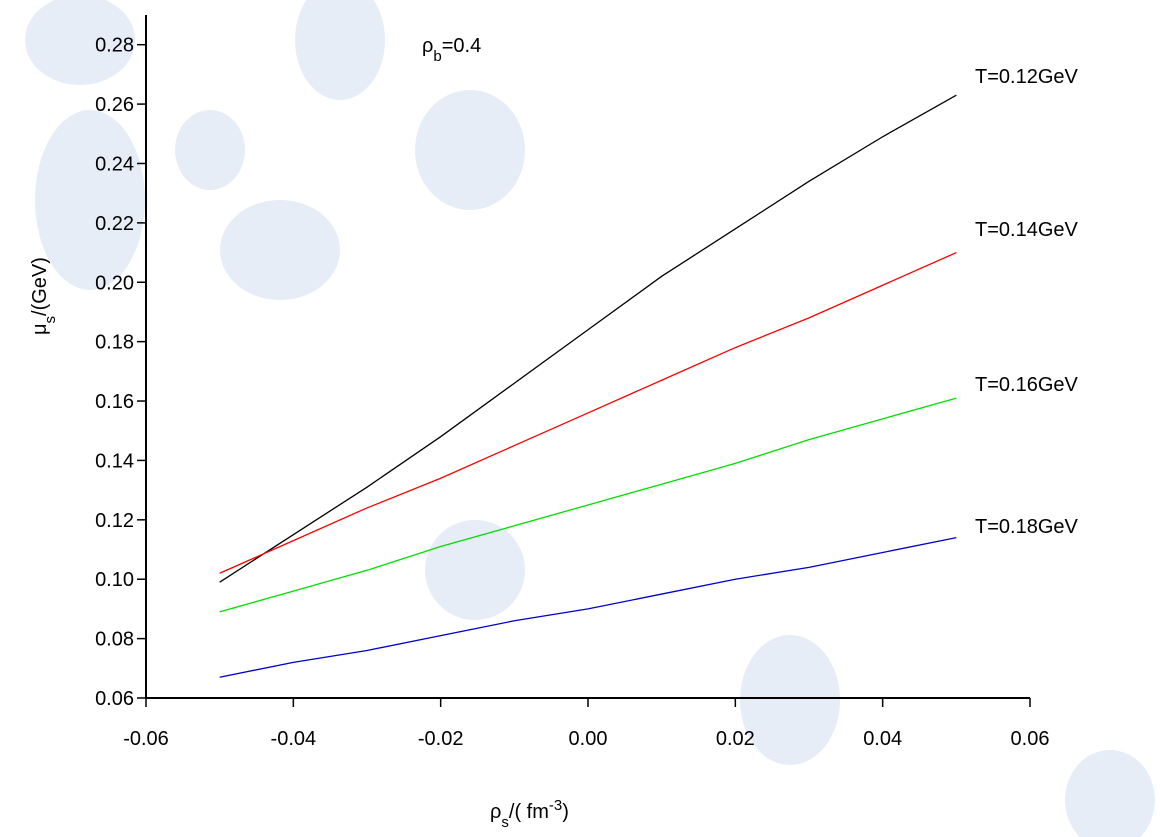 The height and width of the screenshot is (837, 1160). Describe the element at coordinates (495, 812) in the screenshot. I see `x-axis-label-part: ρ` at that location.